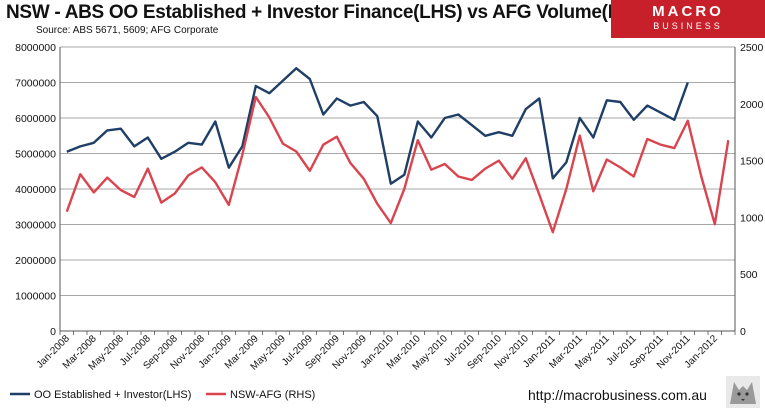 The width and height of the screenshot is (765, 411). Describe the element at coordinates (35, 261) in the screenshot. I see `left-tick-label: 2000000` at that location.